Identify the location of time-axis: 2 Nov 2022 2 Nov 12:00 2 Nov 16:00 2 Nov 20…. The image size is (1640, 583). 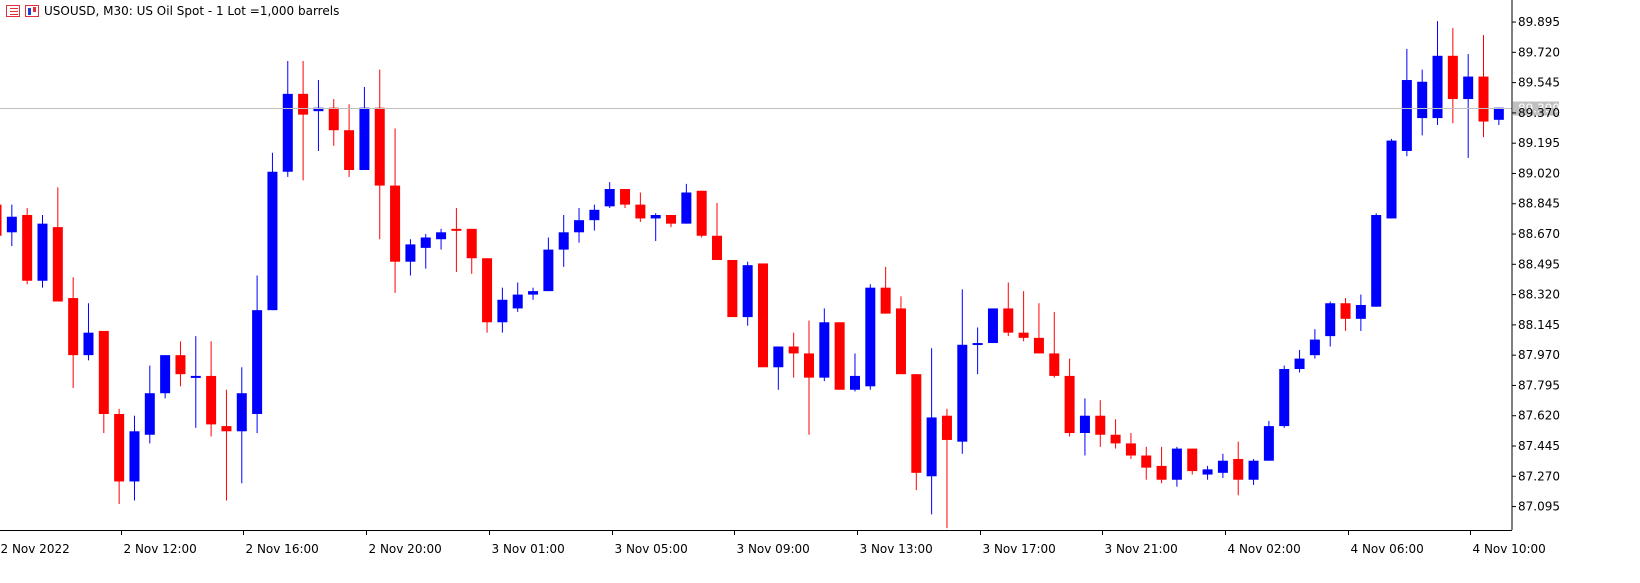
(773, 543).